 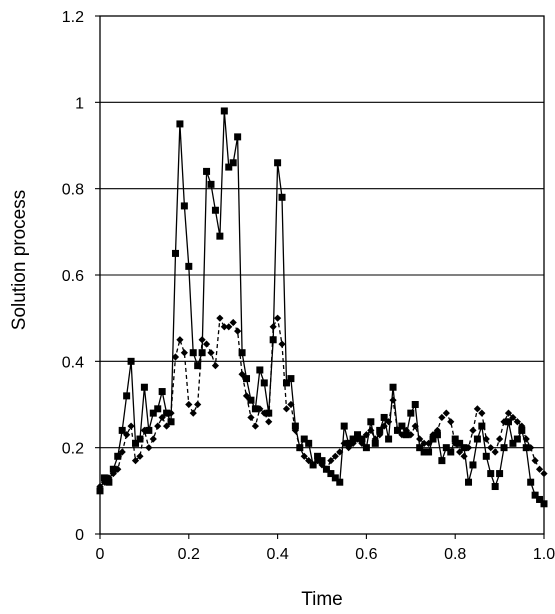 I want to click on y-tick-label: 0.6, so click(x=73, y=276).